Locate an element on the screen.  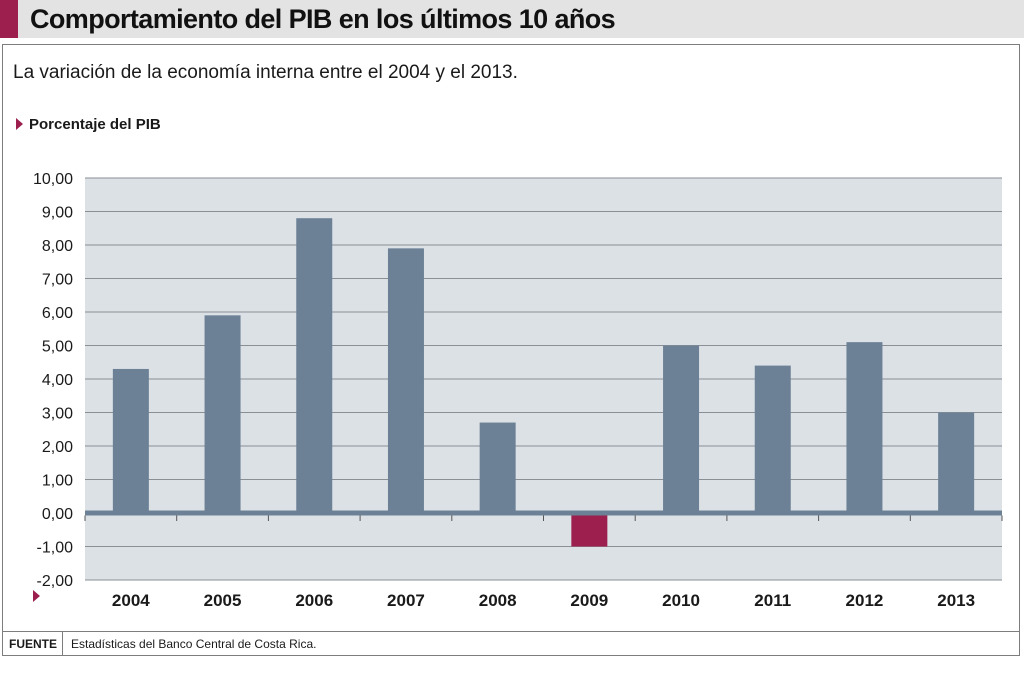
x-tick-label: 2007 is located at coordinates (406, 600).